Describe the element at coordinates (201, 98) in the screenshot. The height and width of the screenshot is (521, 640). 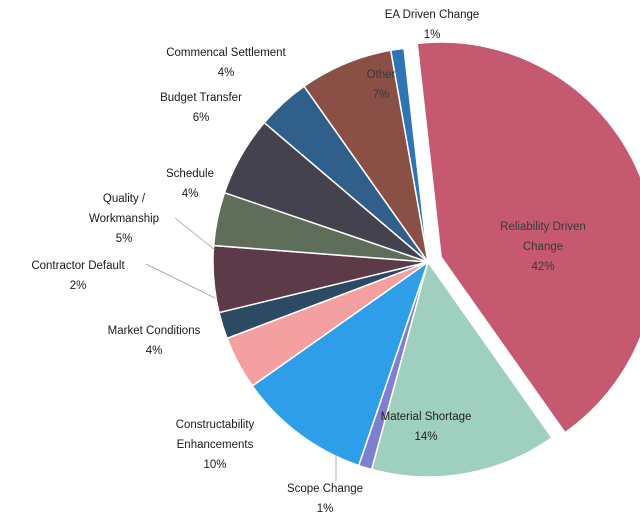
I see `slice-label-budget-transfer: Budget Transfer` at that location.